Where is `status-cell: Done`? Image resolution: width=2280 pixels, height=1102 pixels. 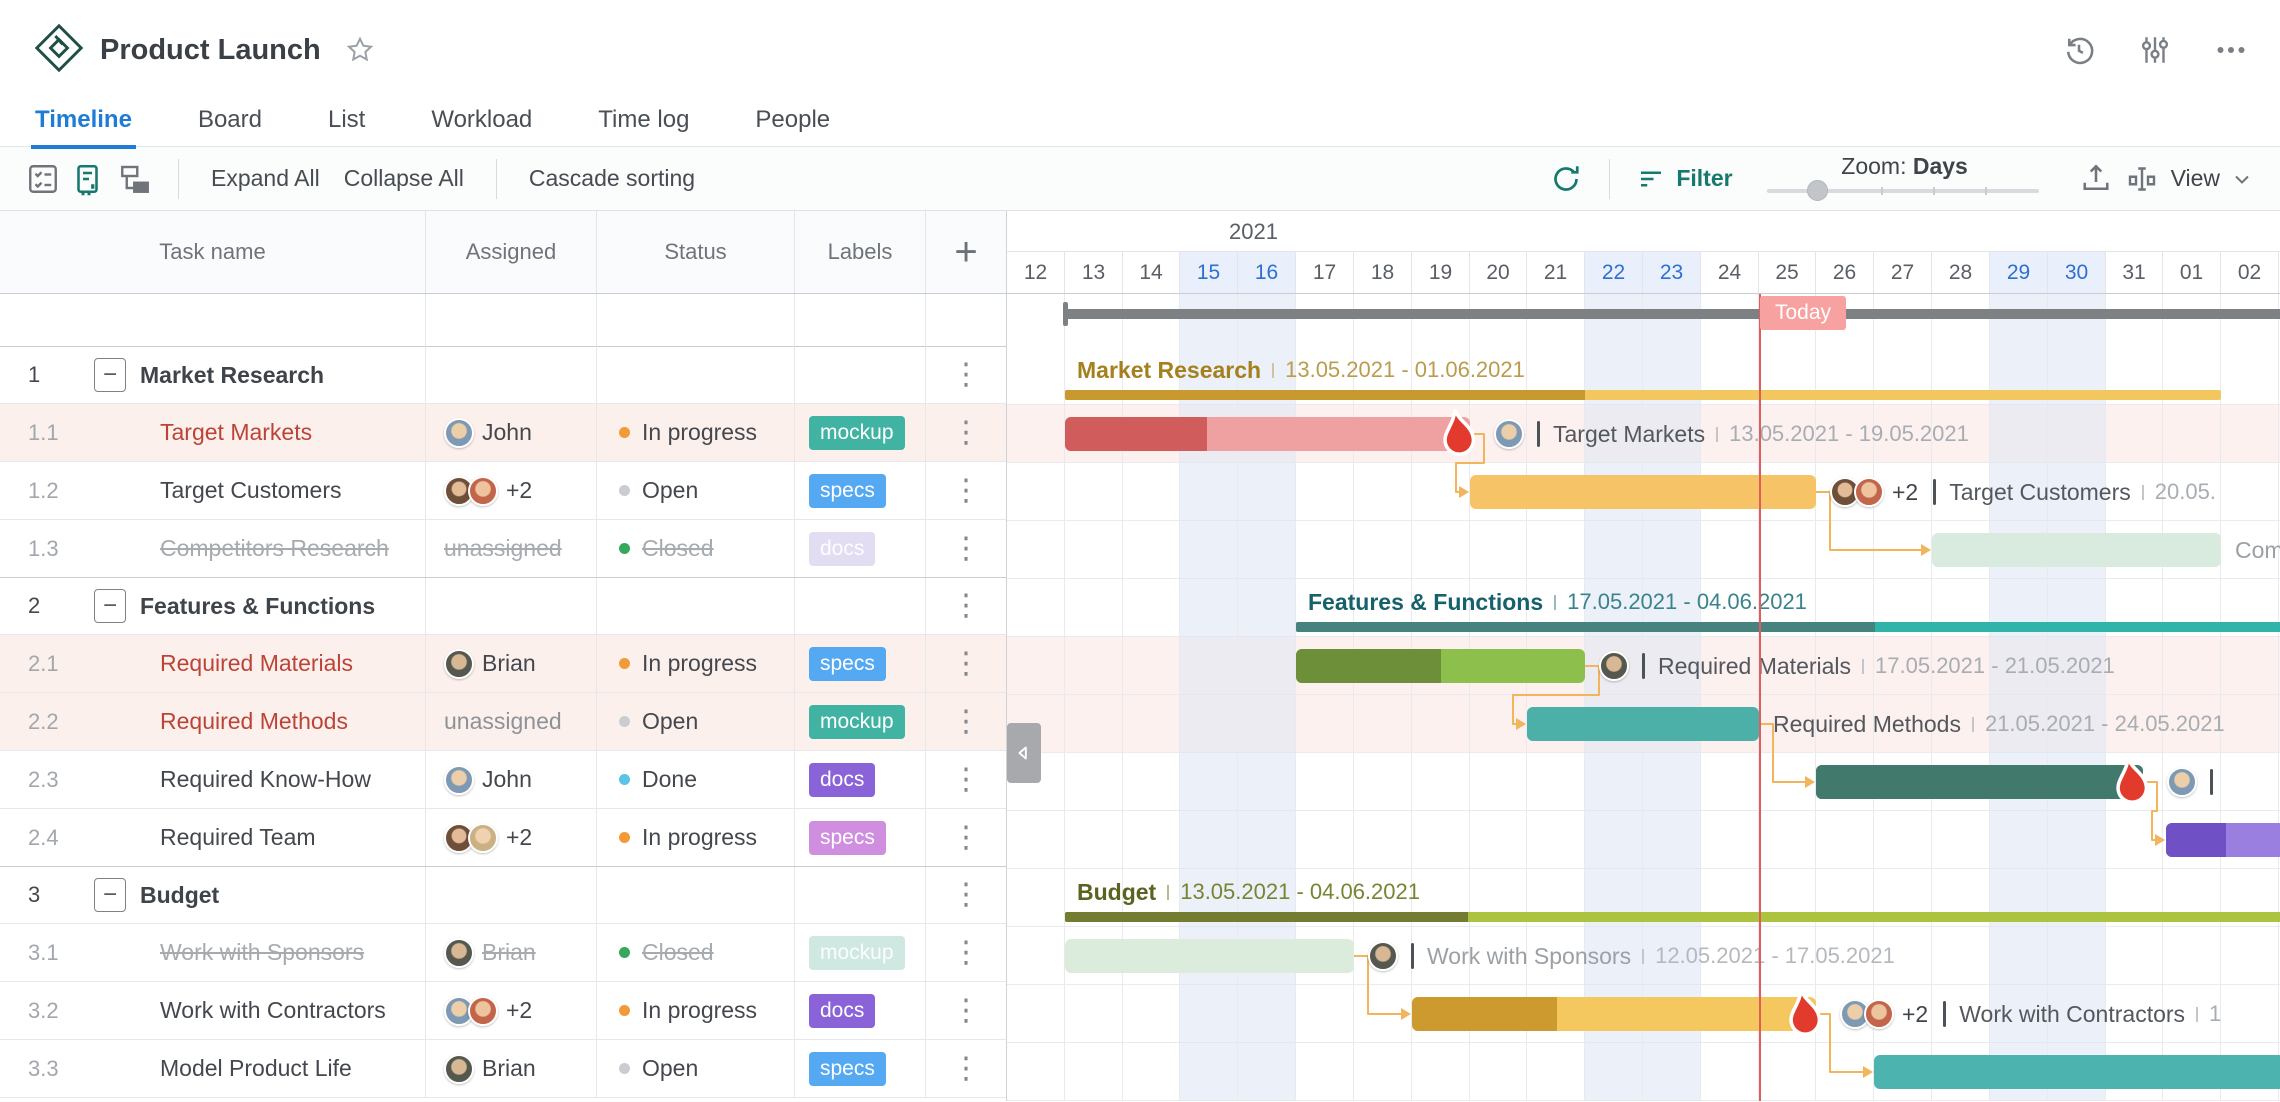
status-cell: Done is located at coordinates (696, 779).